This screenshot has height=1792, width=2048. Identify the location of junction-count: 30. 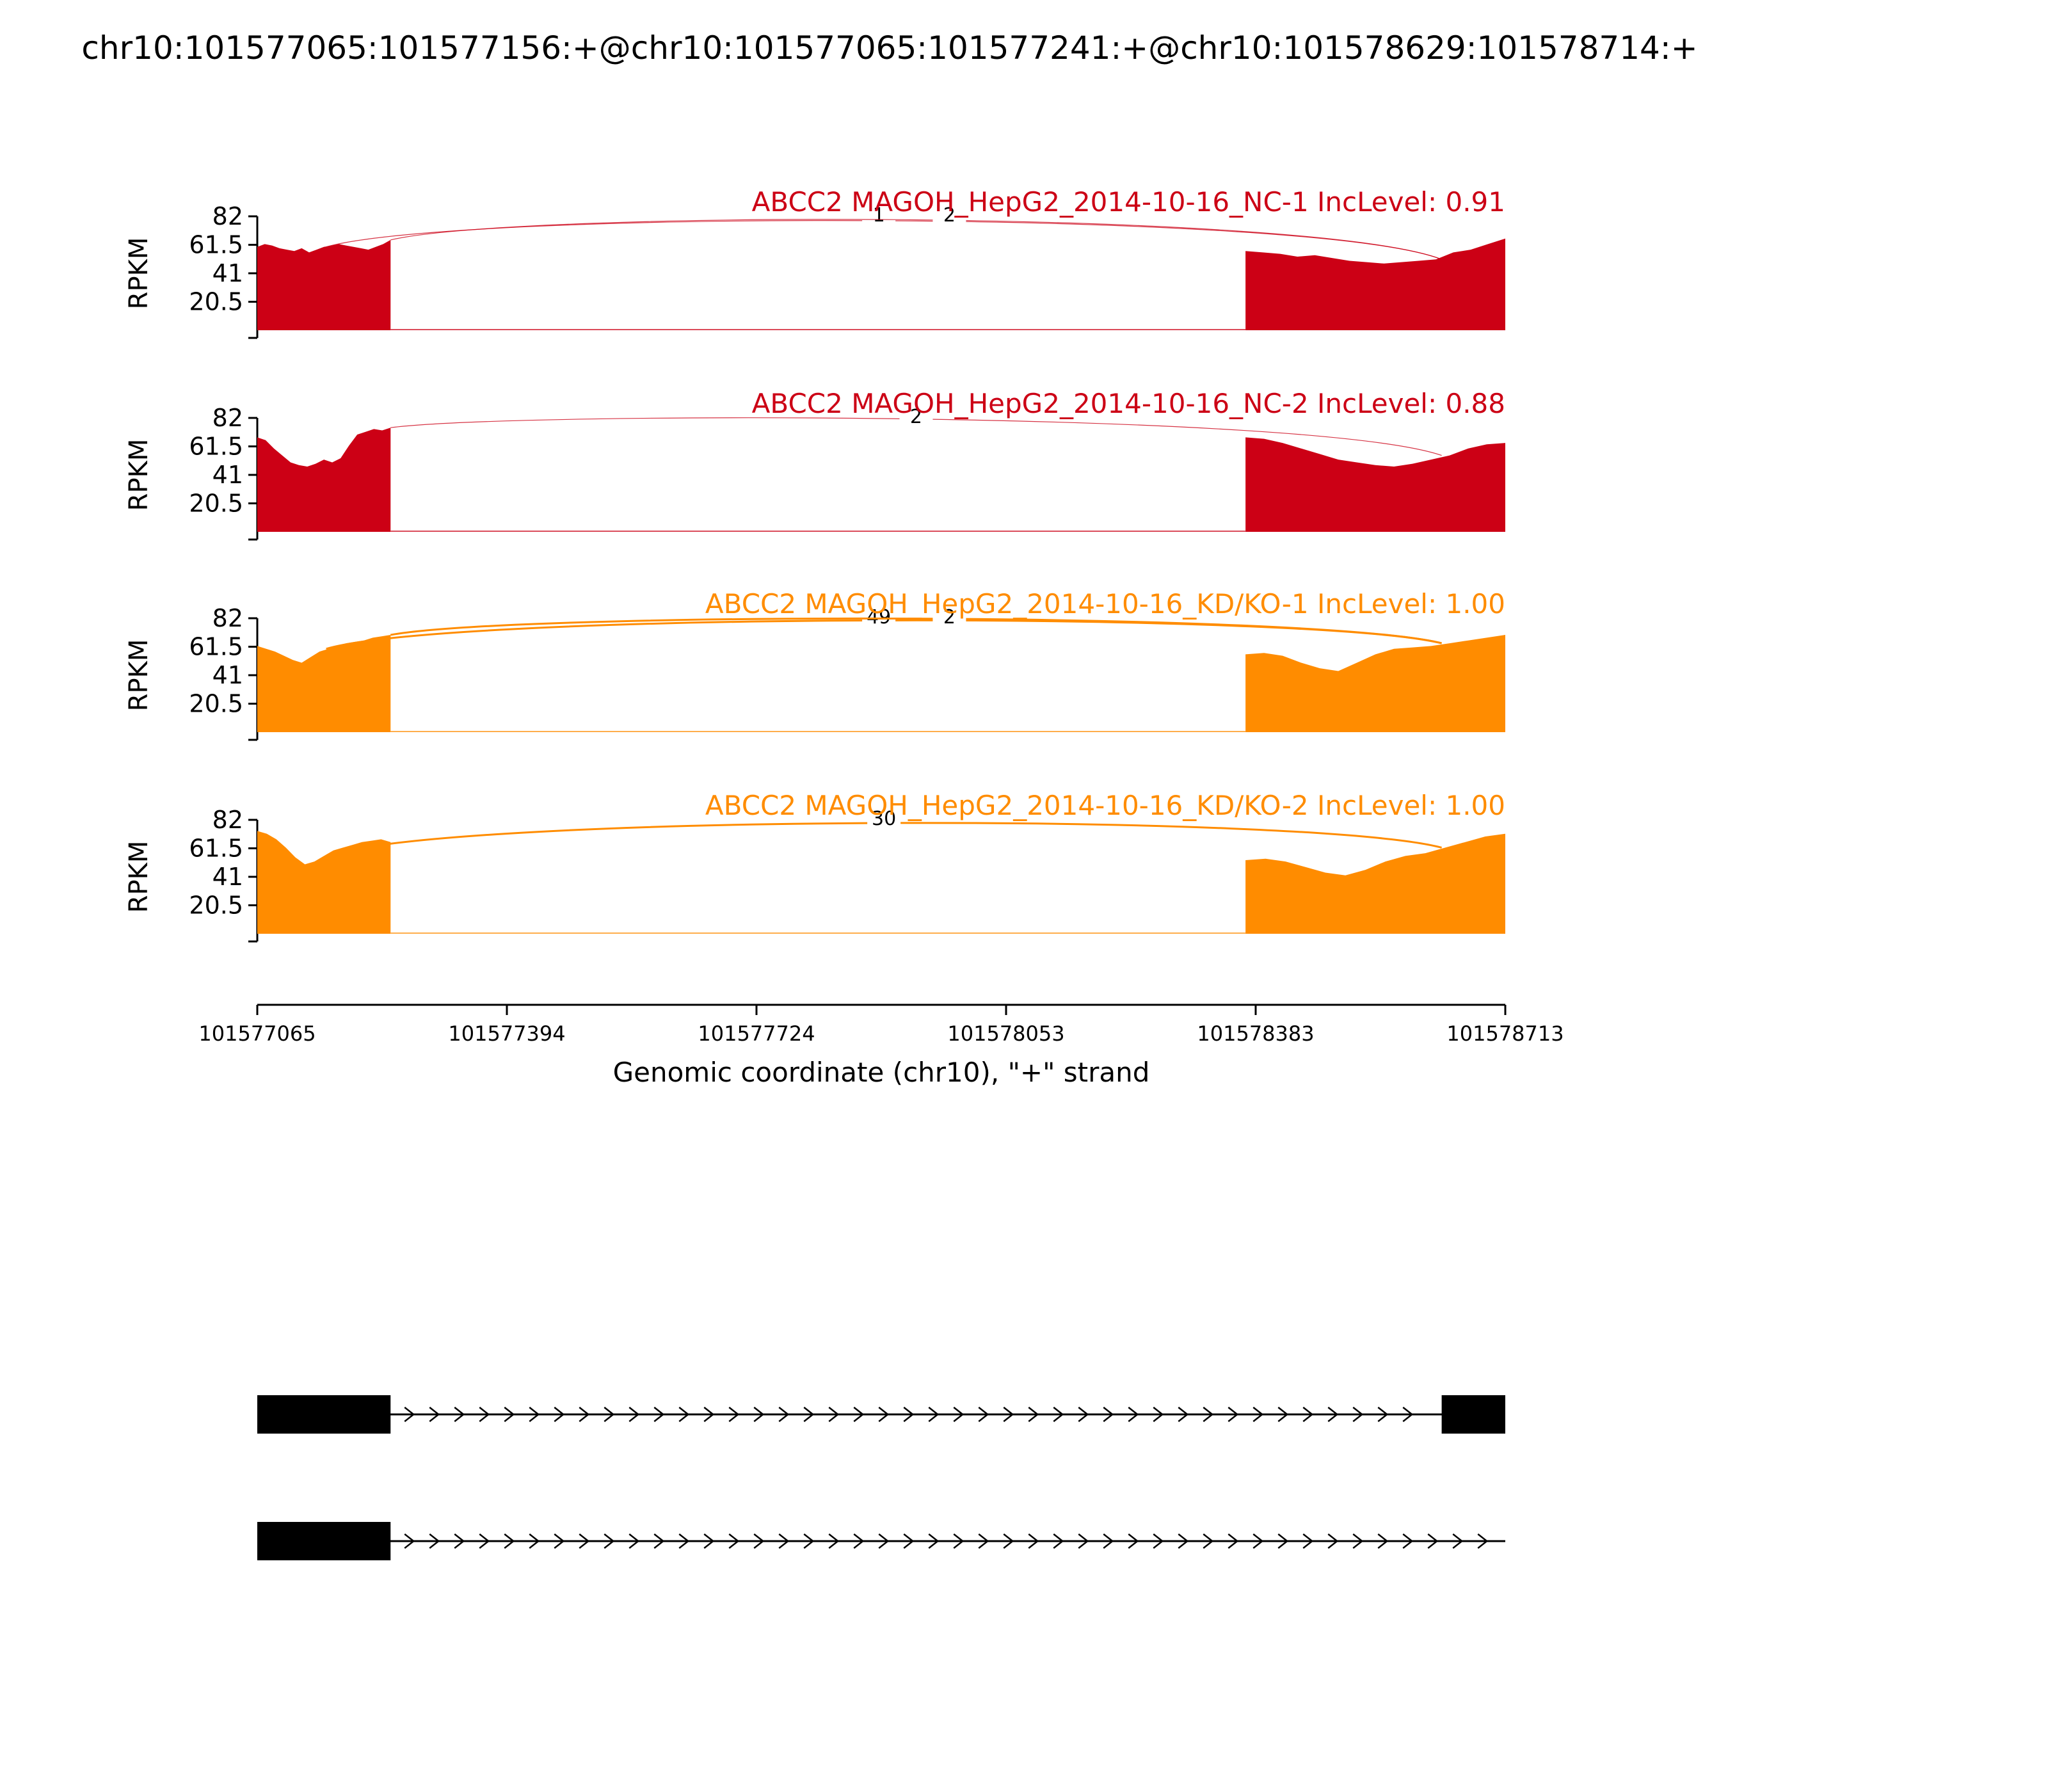
(884, 819).